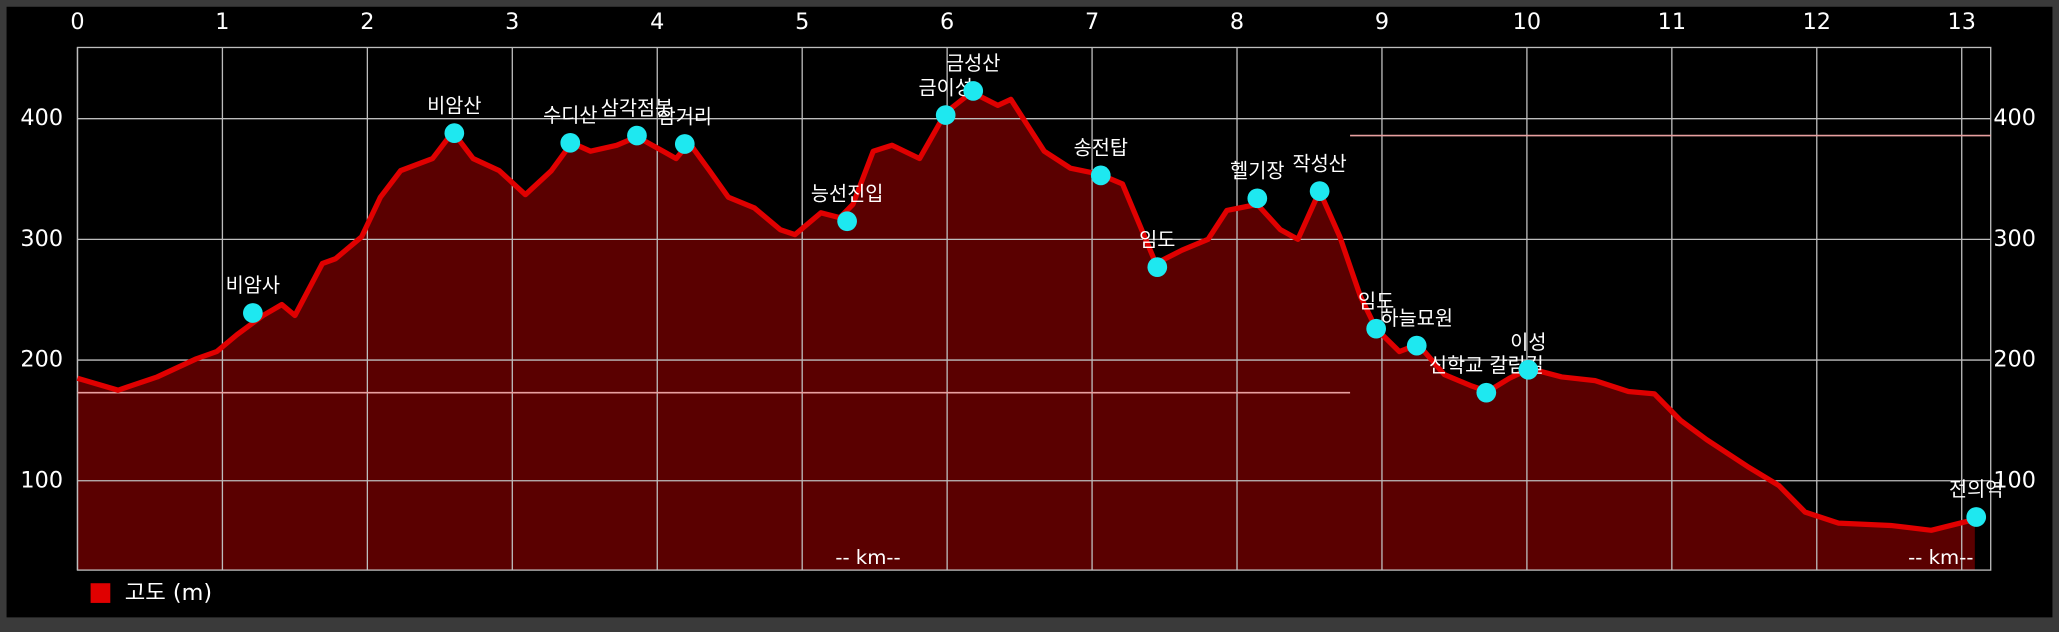 This screenshot has width=2059, height=632. I want to click on y-tick-label: 400, so click(41, 118).